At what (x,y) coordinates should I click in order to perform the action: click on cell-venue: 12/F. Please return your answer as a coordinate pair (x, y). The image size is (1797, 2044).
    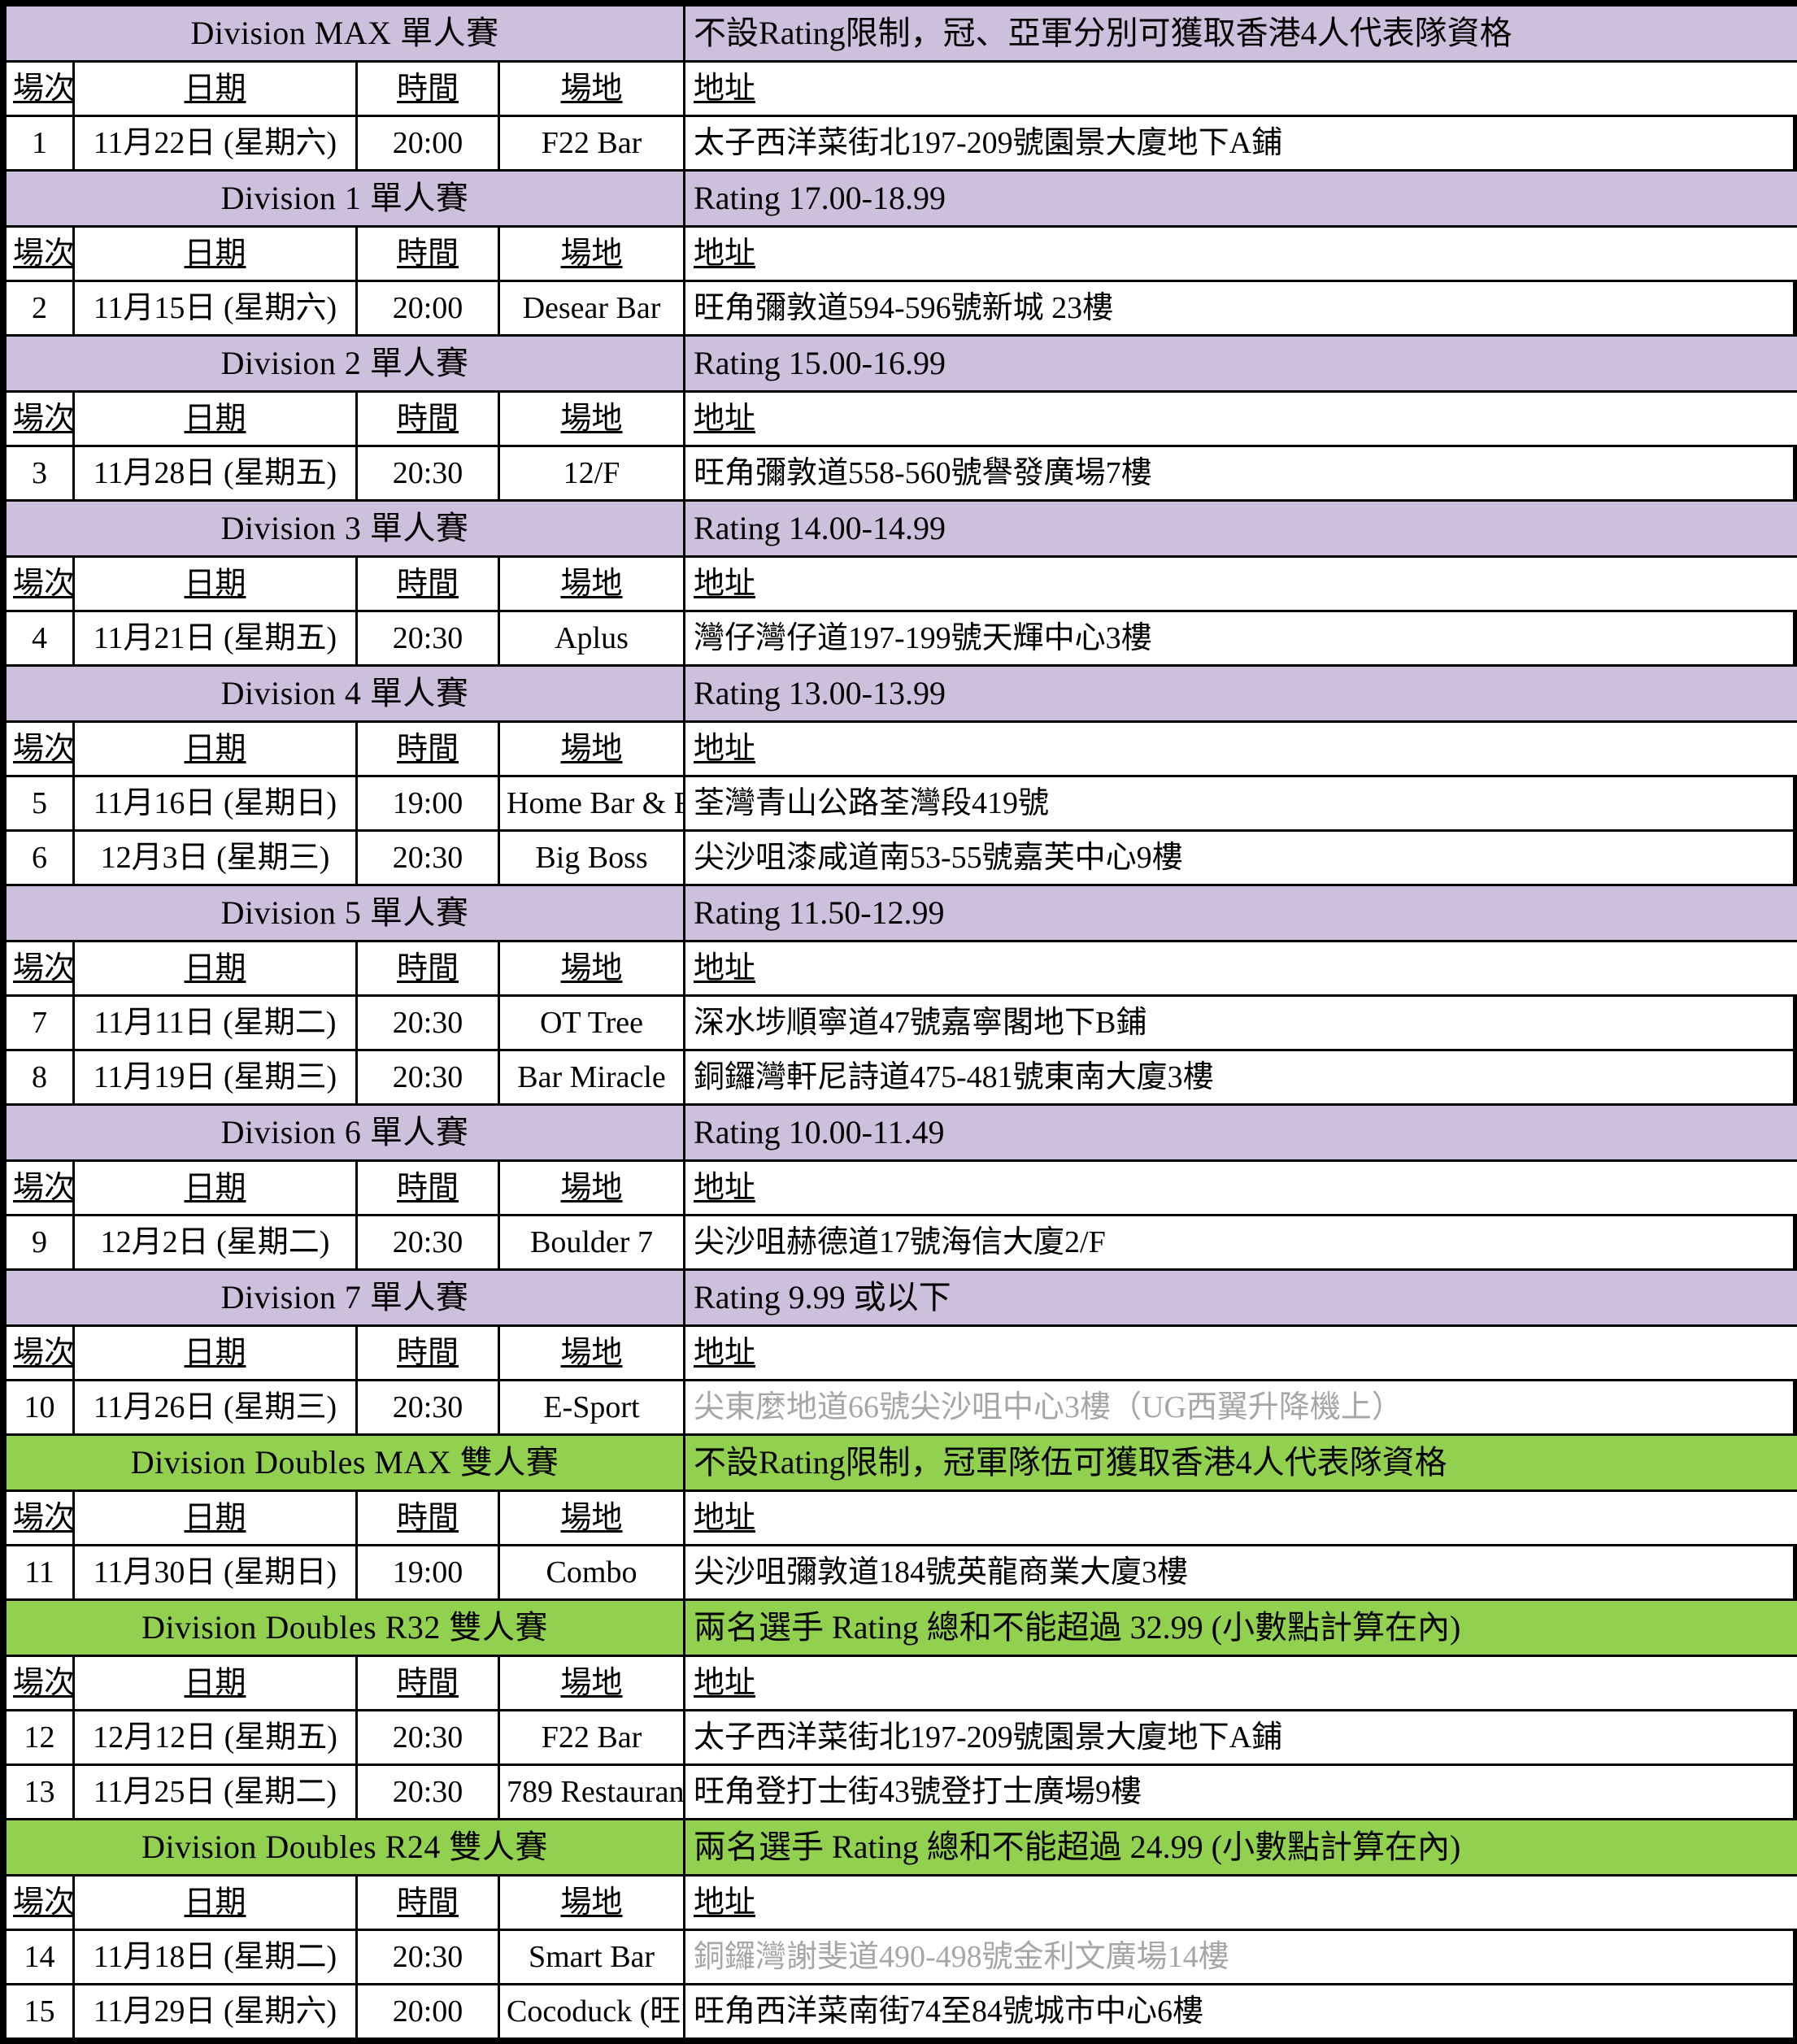
    Looking at the image, I should click on (592, 473).